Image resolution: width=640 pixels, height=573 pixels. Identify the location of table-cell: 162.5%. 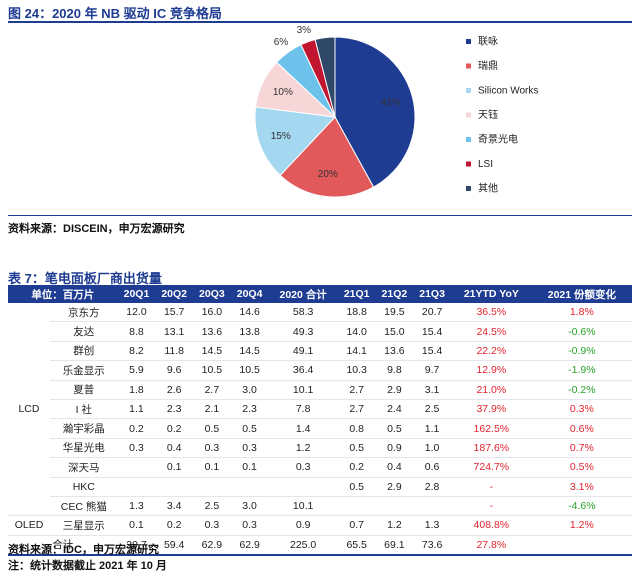
(491, 428).